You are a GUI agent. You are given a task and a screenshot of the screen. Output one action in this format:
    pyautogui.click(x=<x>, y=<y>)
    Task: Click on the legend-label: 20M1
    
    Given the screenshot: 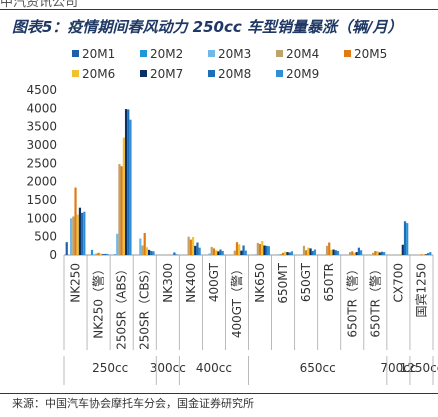 What is the action you would take?
    pyautogui.click(x=98, y=54)
    